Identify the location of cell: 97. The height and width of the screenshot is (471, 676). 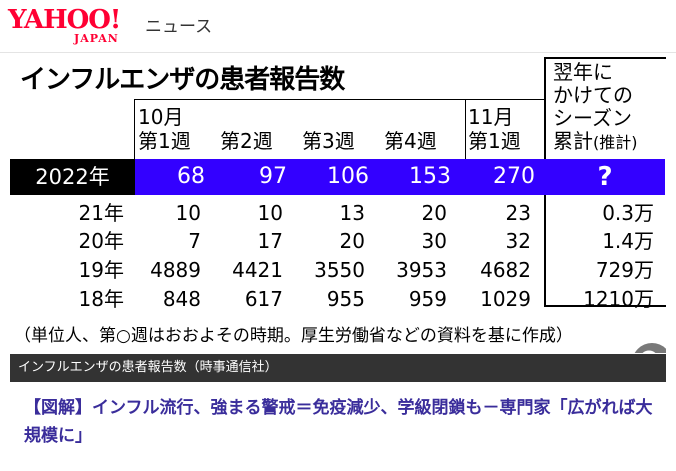
(273, 176).